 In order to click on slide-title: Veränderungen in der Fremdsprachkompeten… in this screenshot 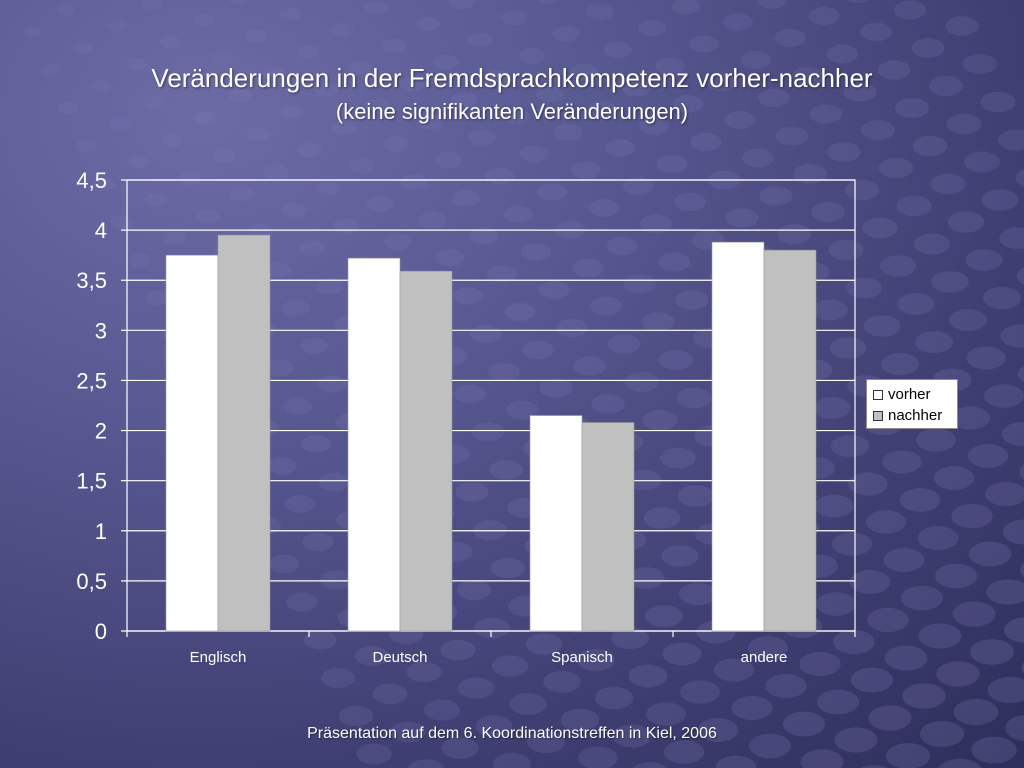, I will do `click(512, 78)`.